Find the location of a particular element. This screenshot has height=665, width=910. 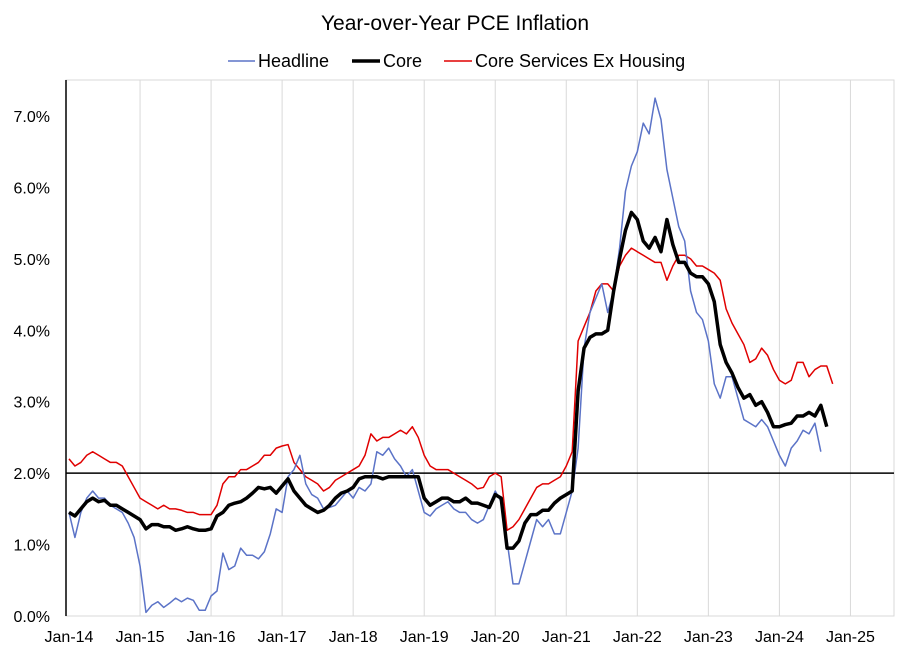

x-tick-label: Jan-22 is located at coordinates (637, 637).